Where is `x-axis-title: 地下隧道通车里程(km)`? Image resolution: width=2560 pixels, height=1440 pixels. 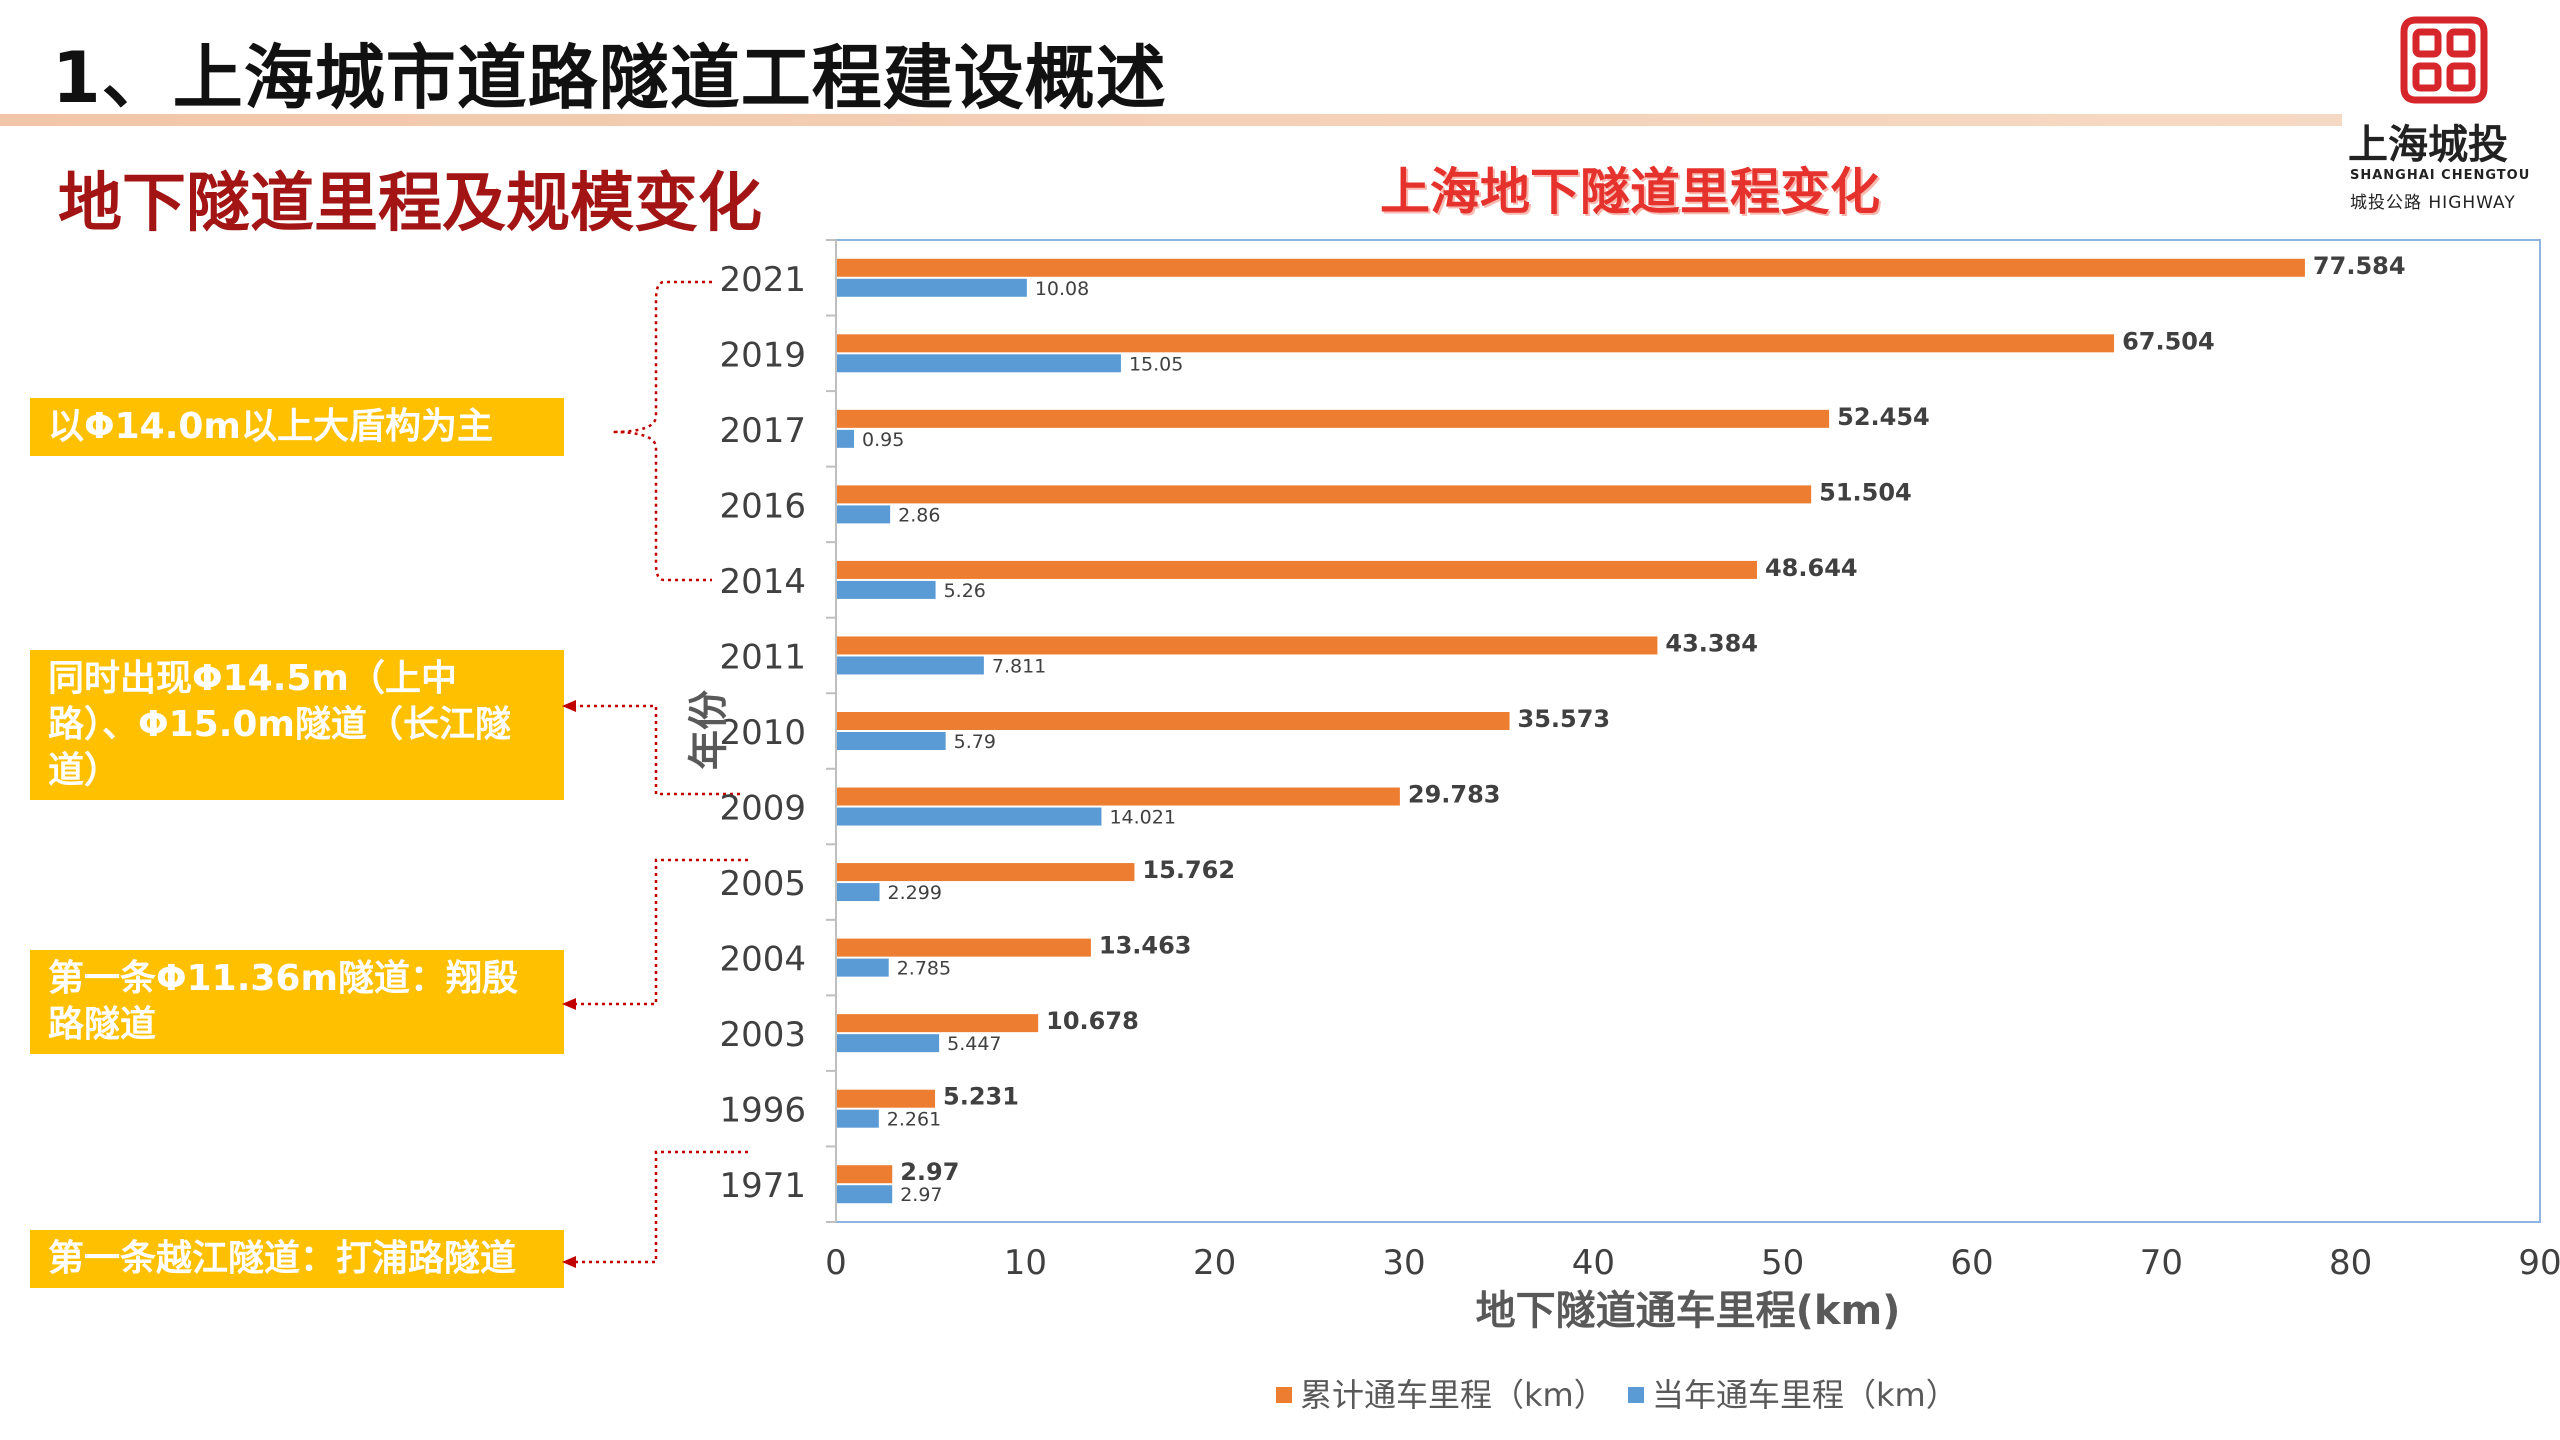
x-axis-title: 地下隧道通车里程(km) is located at coordinates (1688, 1311).